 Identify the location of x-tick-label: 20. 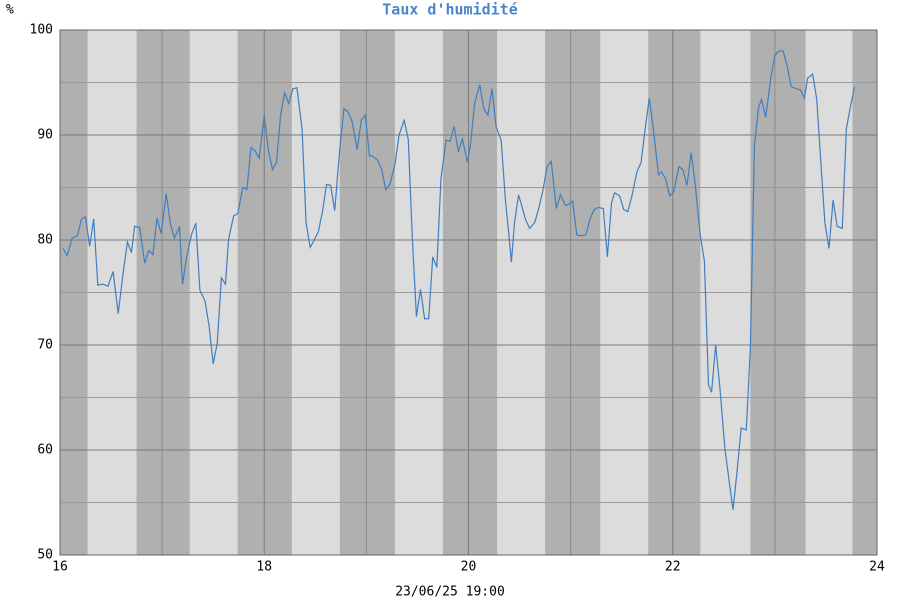
(469, 567).